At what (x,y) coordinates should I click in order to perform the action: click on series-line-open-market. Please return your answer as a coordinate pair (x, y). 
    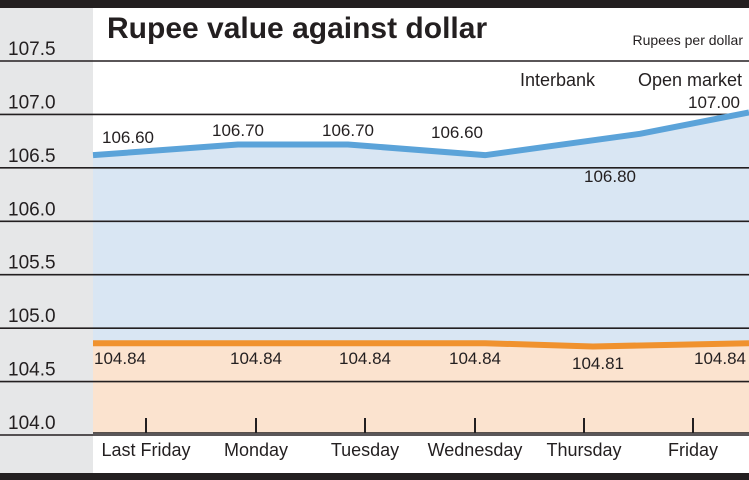
    Looking at the image, I should click on (420, 134).